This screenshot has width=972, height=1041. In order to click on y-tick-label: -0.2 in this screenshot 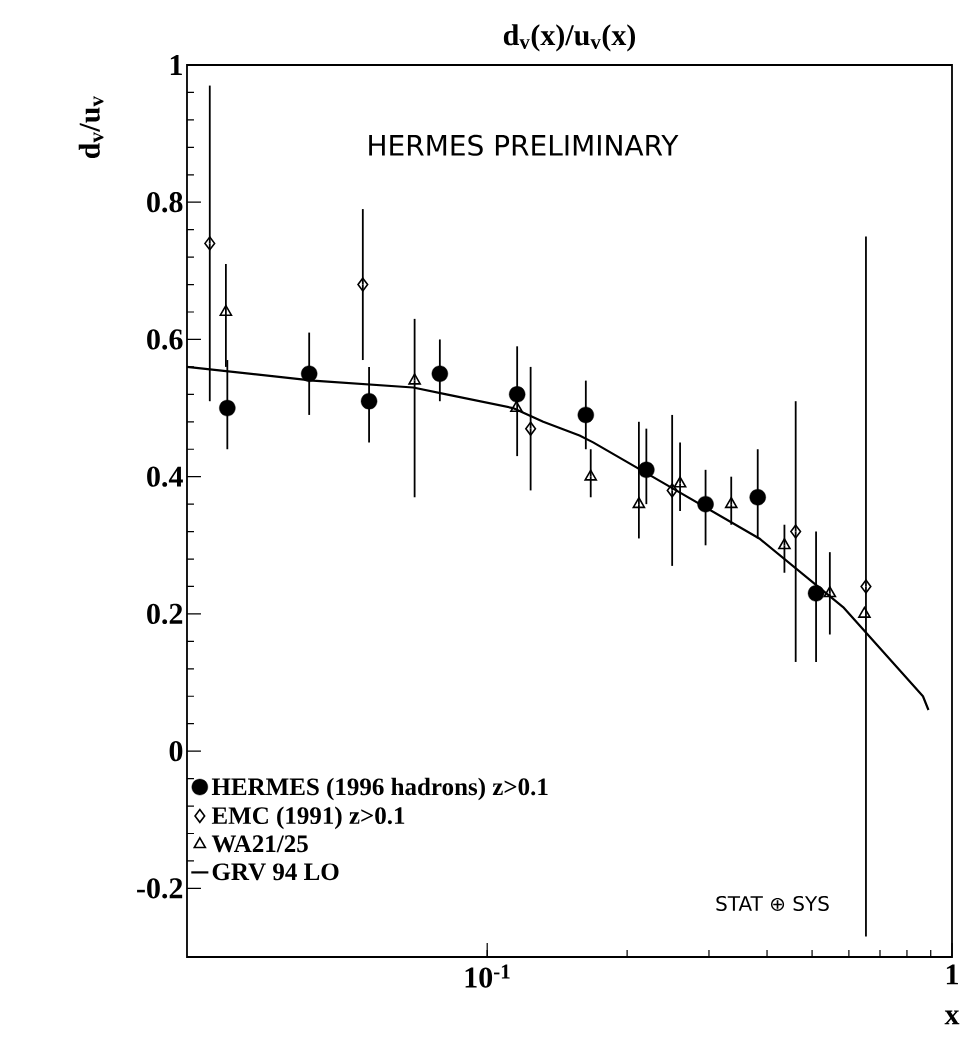, I will do `click(160, 888)`.